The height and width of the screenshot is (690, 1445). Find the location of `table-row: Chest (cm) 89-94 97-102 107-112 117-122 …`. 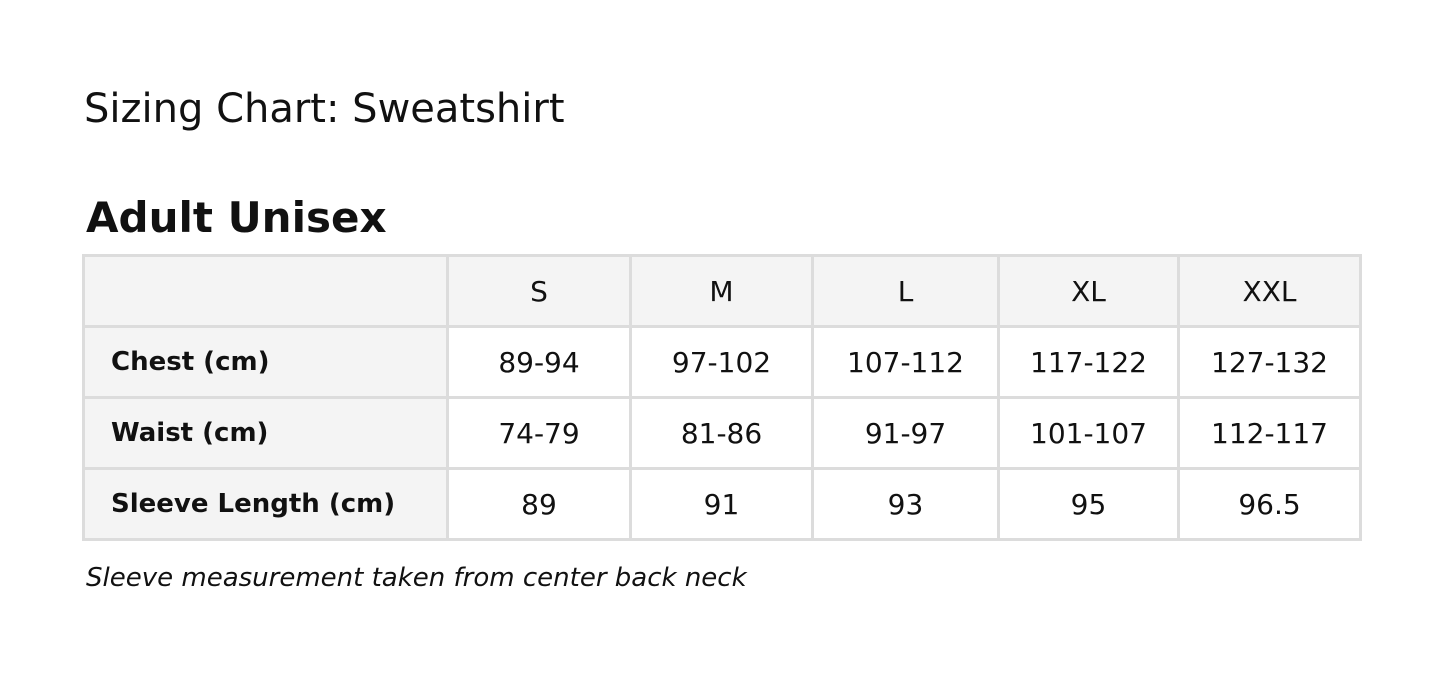

table-row: Chest (cm) 89-94 97-102 107-112 117-122 … is located at coordinates (722, 362).